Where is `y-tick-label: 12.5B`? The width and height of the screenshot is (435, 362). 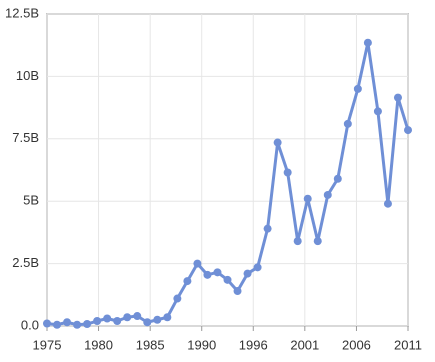
y-tick-label: 12.5B is located at coordinates (22, 12).